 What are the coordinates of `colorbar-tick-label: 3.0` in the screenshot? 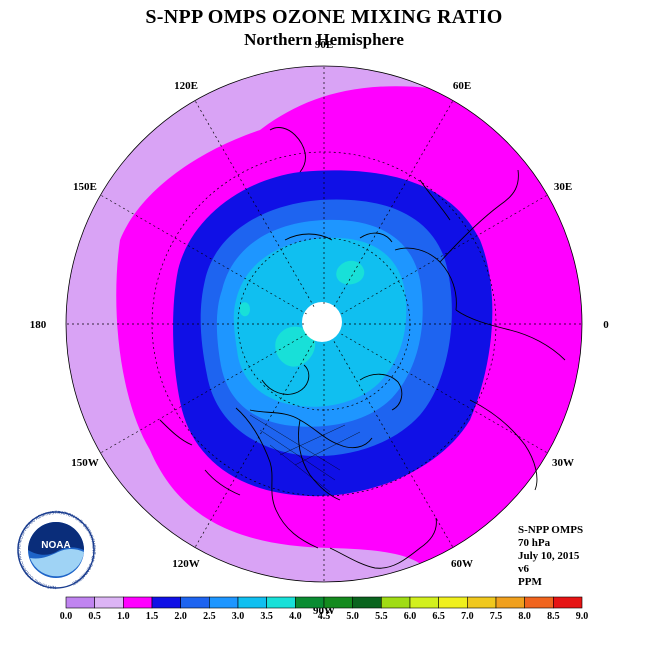 It's located at (238, 616).